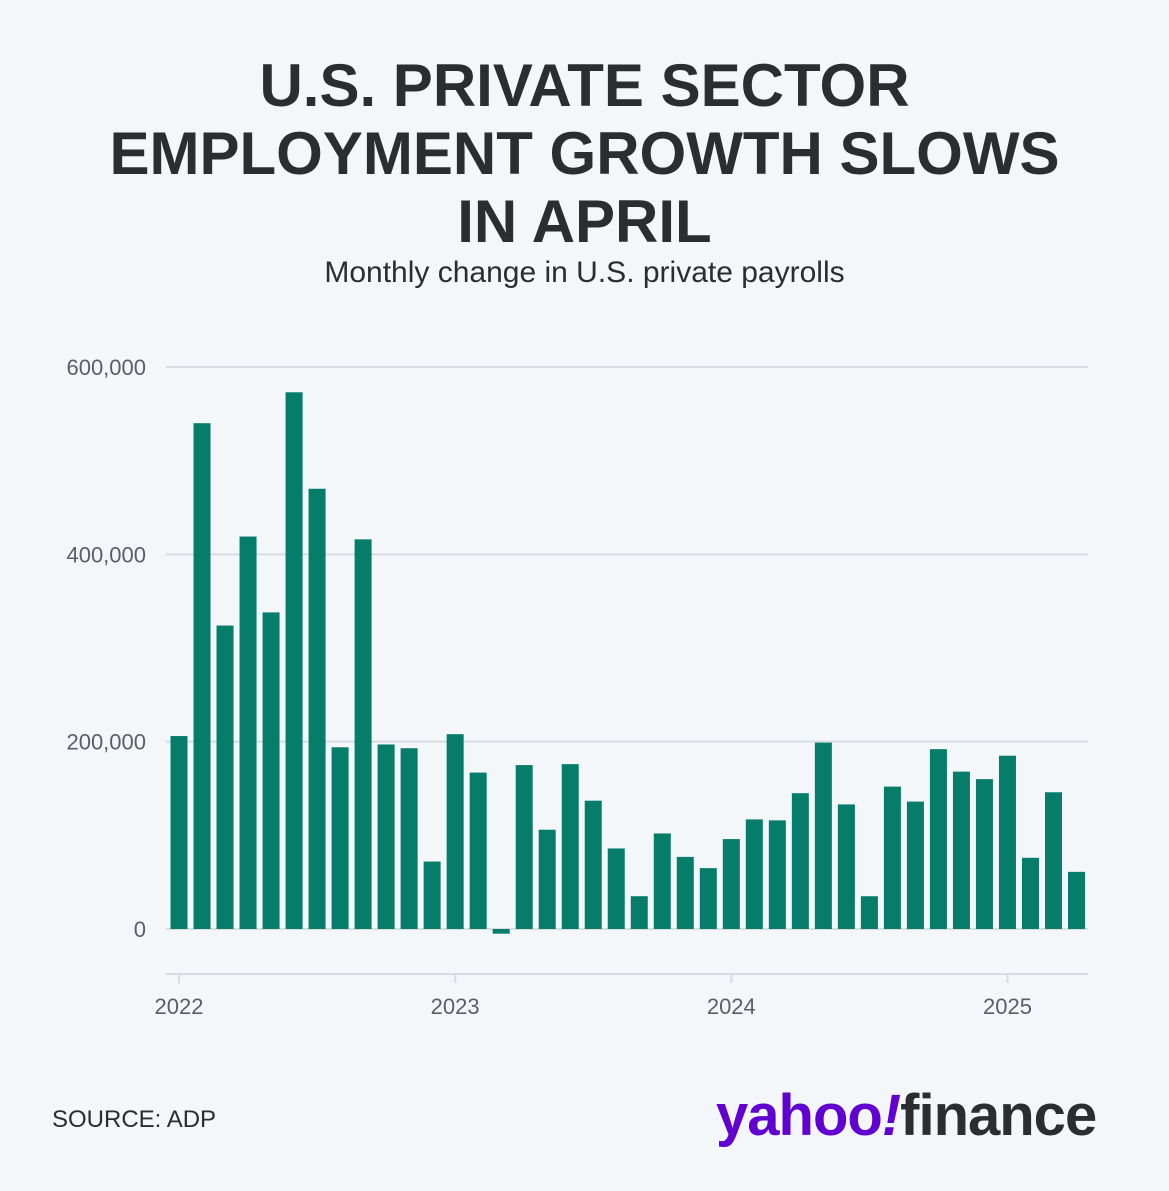 This screenshot has width=1169, height=1191. I want to click on logo-finance-text: finance, so click(998, 1115).